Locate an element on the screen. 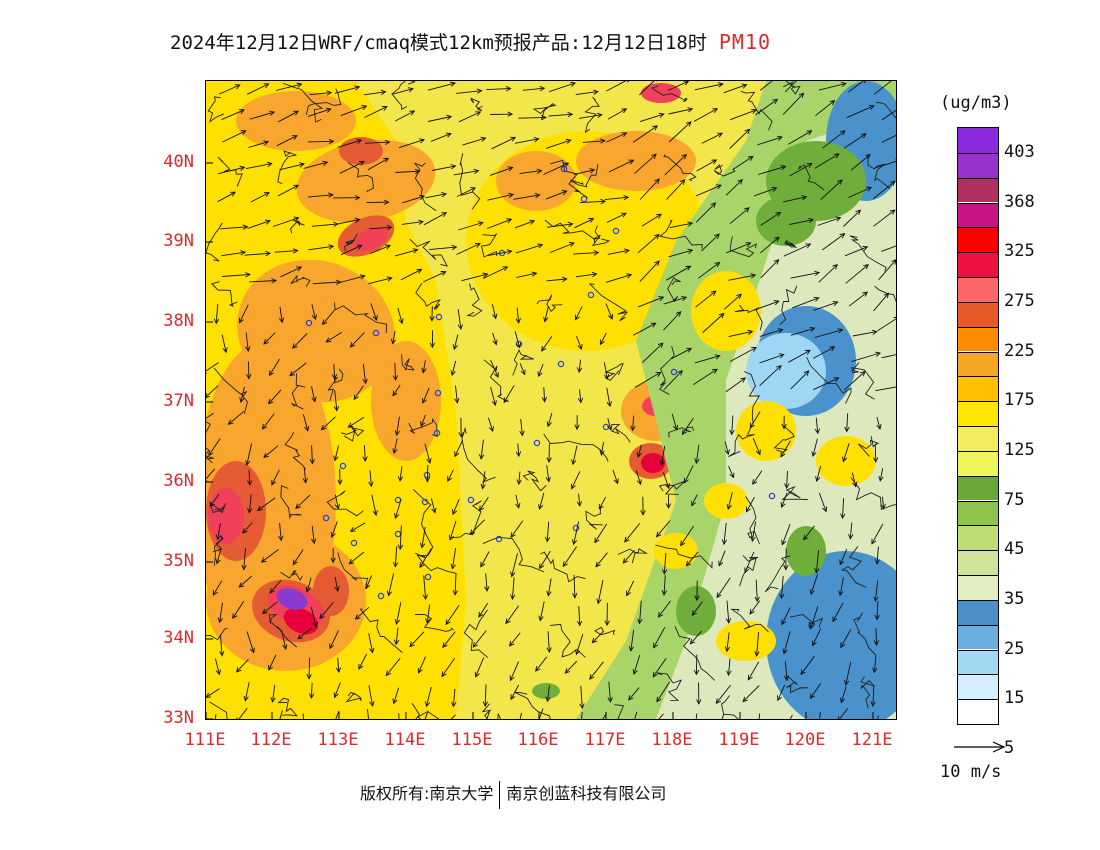 The width and height of the screenshot is (1100, 850). lat-label-33N: 33N is located at coordinates (178, 718).